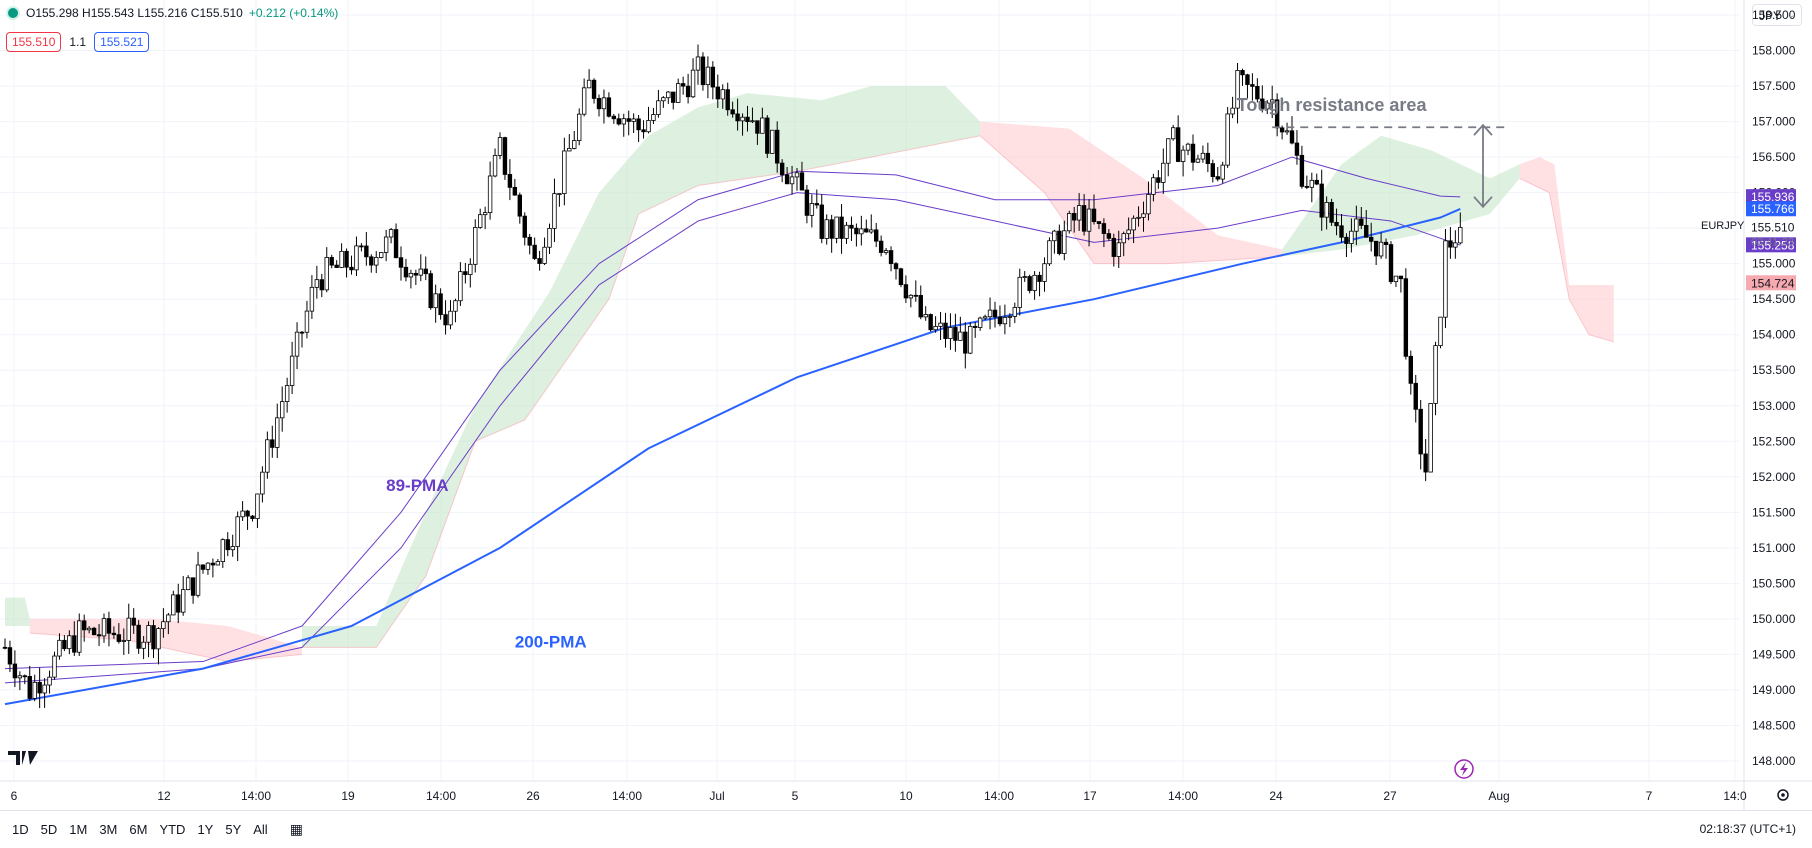 Image resolution: width=1812 pixels, height=848 pixels. What do you see at coordinates (233, 829) in the screenshot?
I see `range-button-5y: 5Y` at bounding box center [233, 829].